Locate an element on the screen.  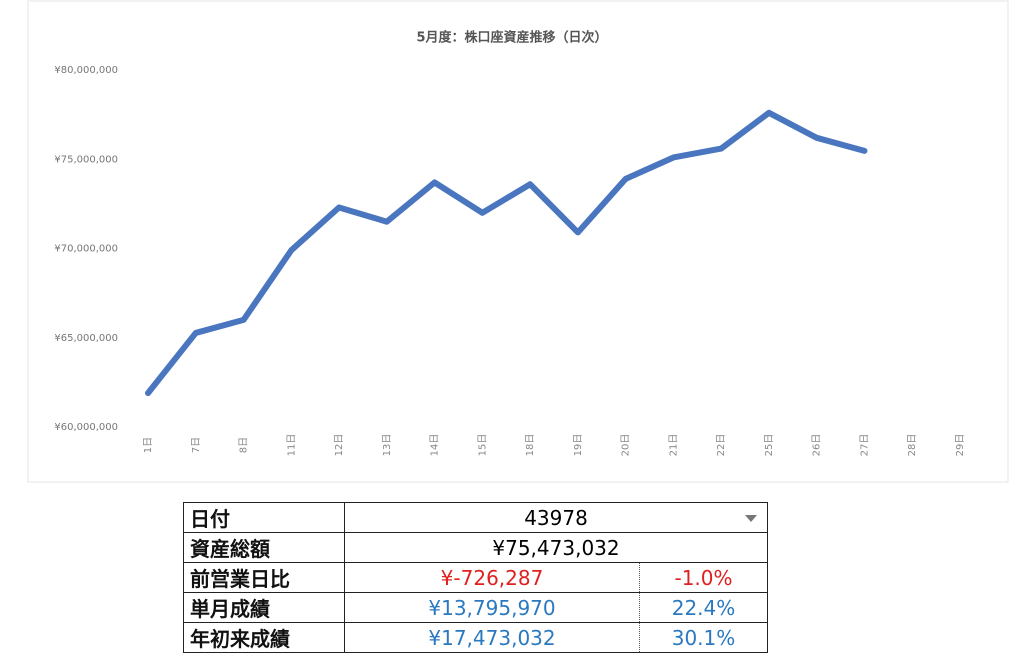
date-dropdown: 43978 is located at coordinates (556, 517).